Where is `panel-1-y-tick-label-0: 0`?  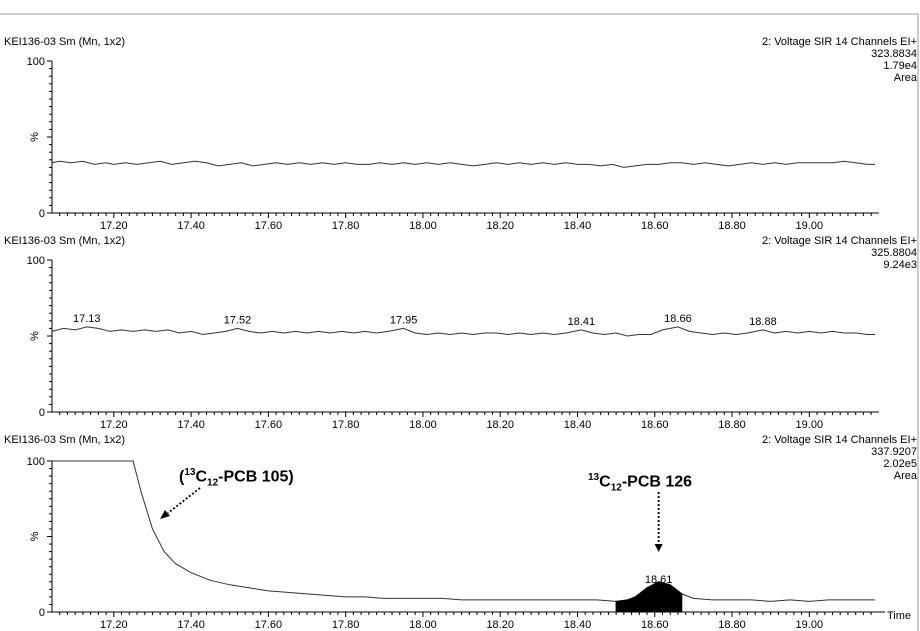
panel-1-y-tick-label-0: 0 is located at coordinates (42, 214).